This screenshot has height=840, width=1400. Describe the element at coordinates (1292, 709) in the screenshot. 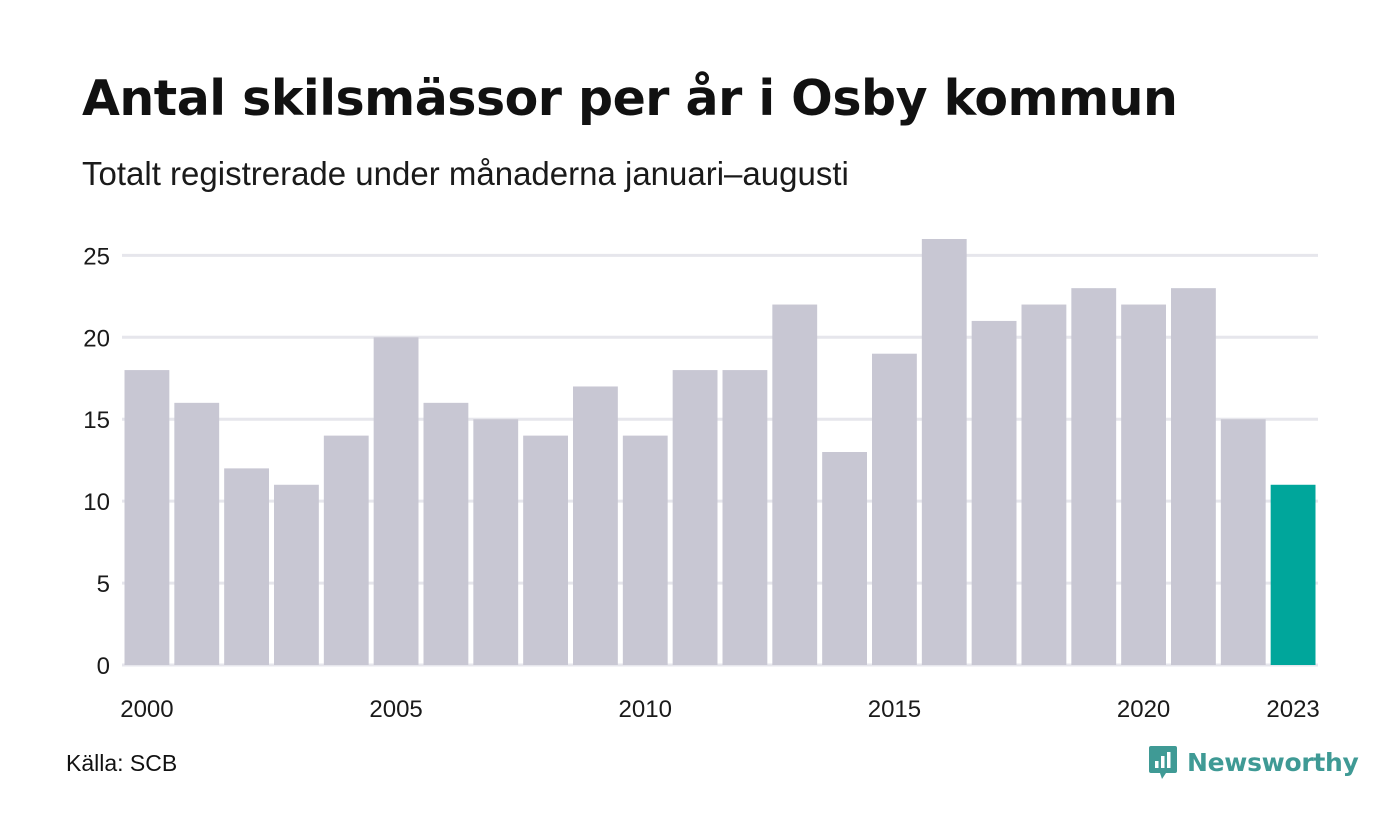

I see `x-tick-label: 2023` at that location.